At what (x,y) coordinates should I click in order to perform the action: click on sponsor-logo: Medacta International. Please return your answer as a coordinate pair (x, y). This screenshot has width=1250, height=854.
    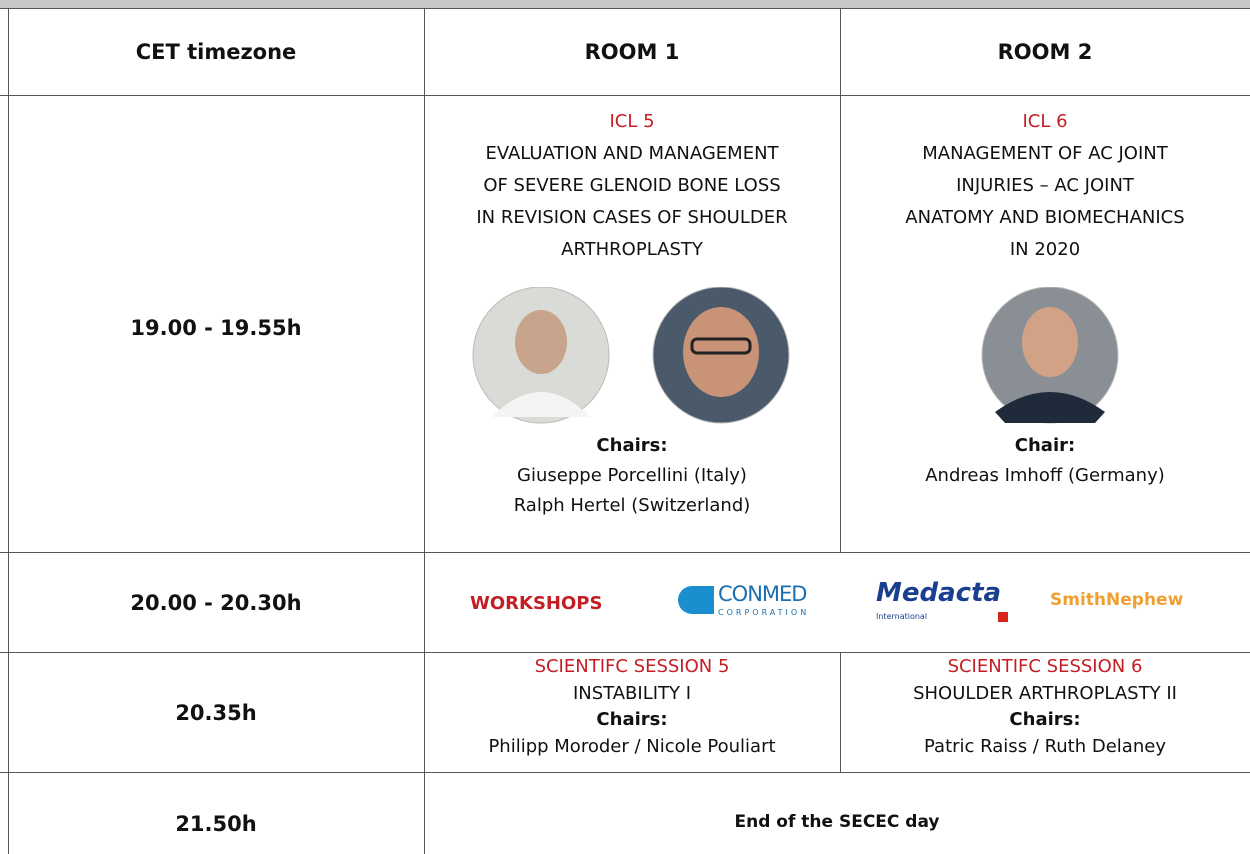
    Looking at the image, I should click on (946, 602).